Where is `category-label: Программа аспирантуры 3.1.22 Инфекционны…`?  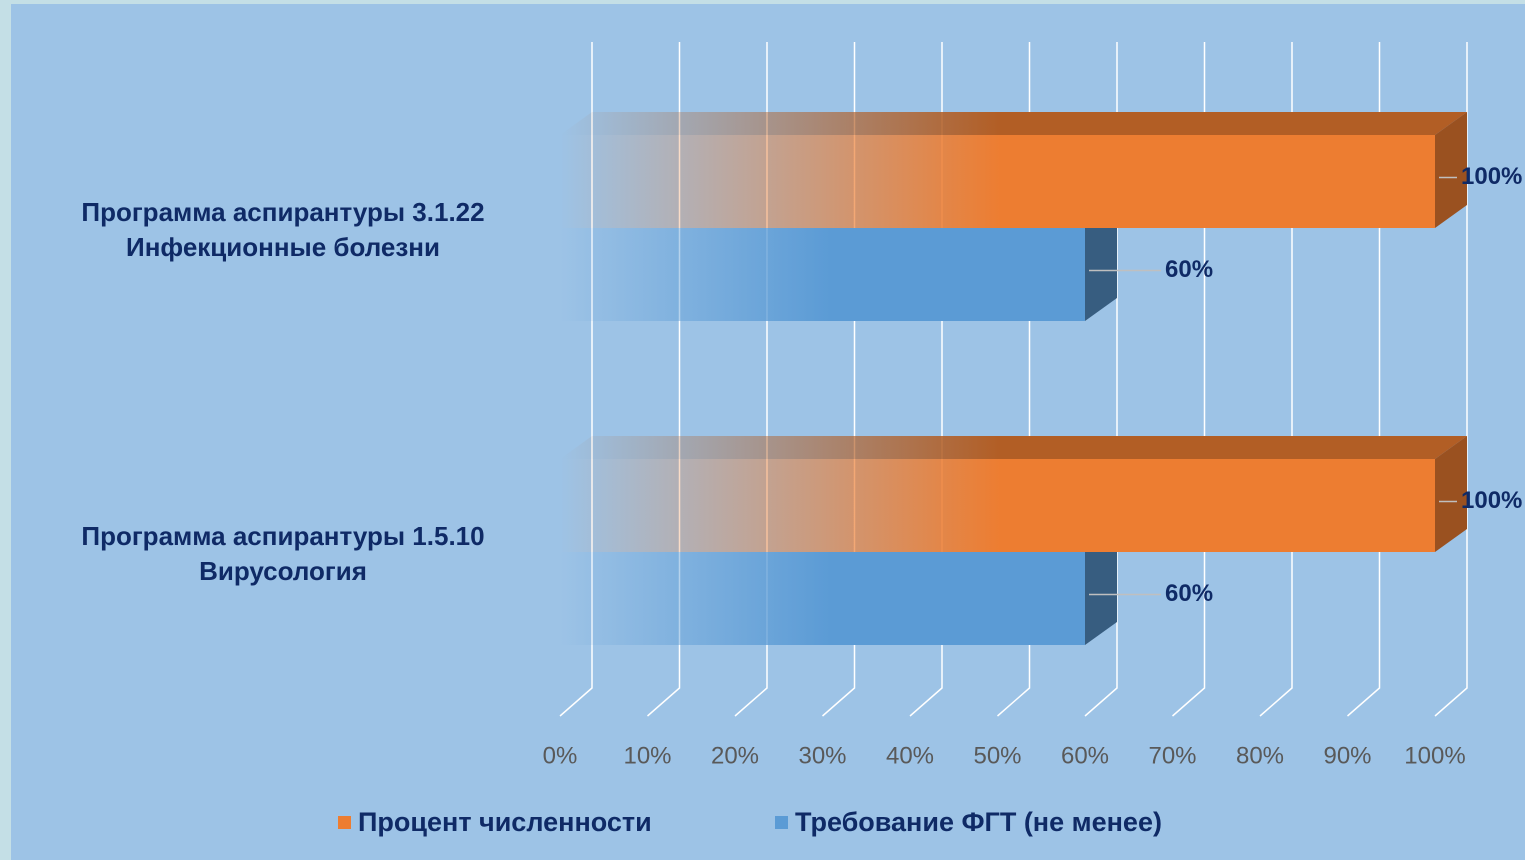 category-label: Программа аспирантуры 3.1.22 Инфекционны… is located at coordinates (283, 229).